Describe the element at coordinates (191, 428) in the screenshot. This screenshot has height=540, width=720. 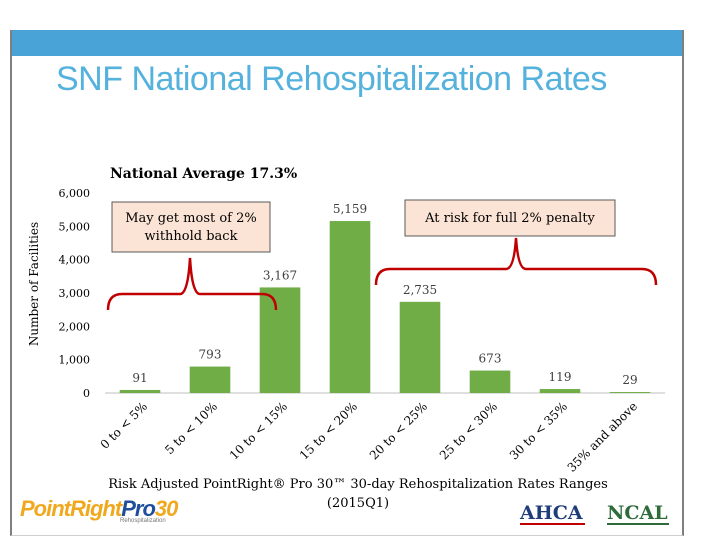
I see `x-tick-label: 5 to < 10%` at that location.